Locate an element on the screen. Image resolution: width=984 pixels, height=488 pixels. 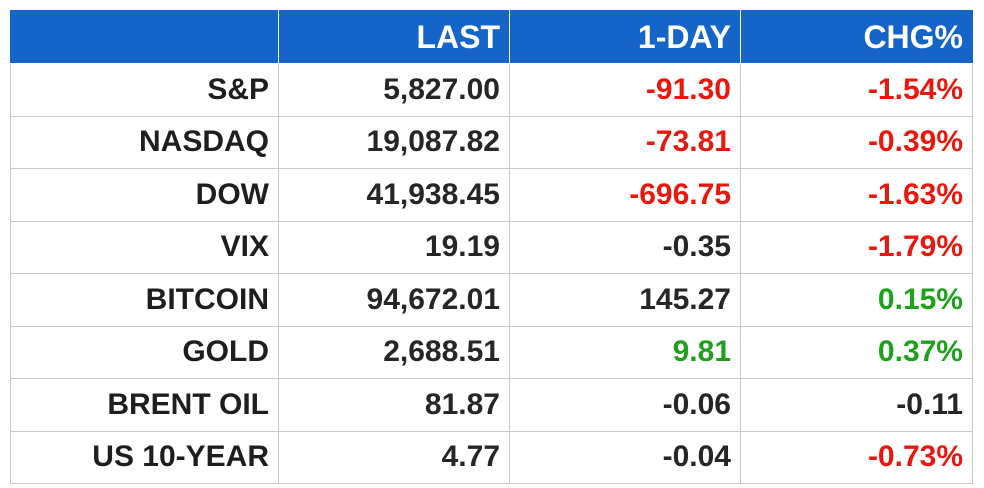
table-row: NASDAQ 19,087.82 -73.81 -0.39% is located at coordinates (491, 142).